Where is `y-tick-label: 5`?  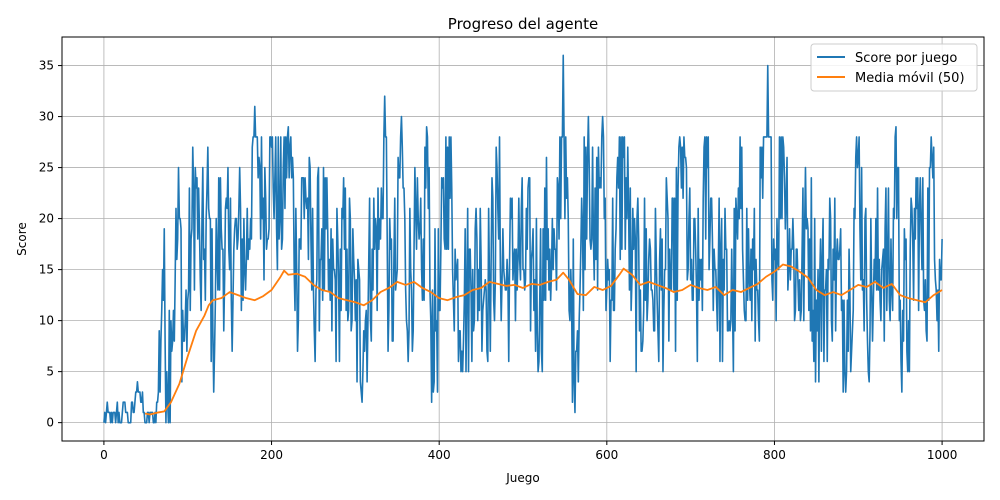
y-tick-label: 5 is located at coordinates (50, 372).